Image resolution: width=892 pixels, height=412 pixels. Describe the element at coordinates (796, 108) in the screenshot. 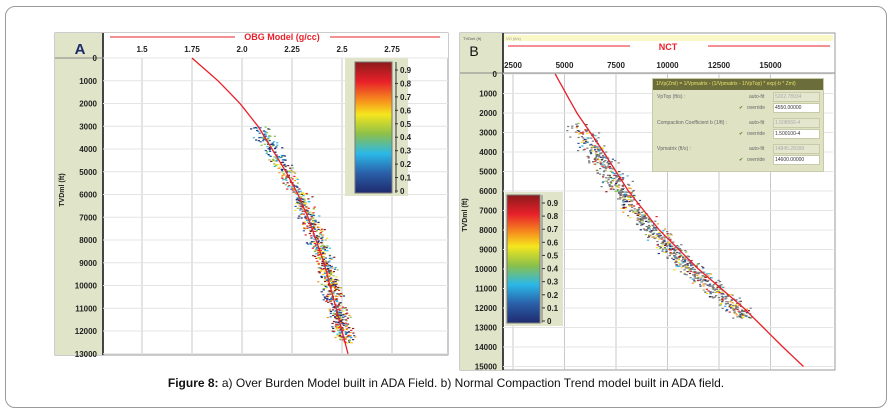

I see `override-input: 4550.00000` at that location.